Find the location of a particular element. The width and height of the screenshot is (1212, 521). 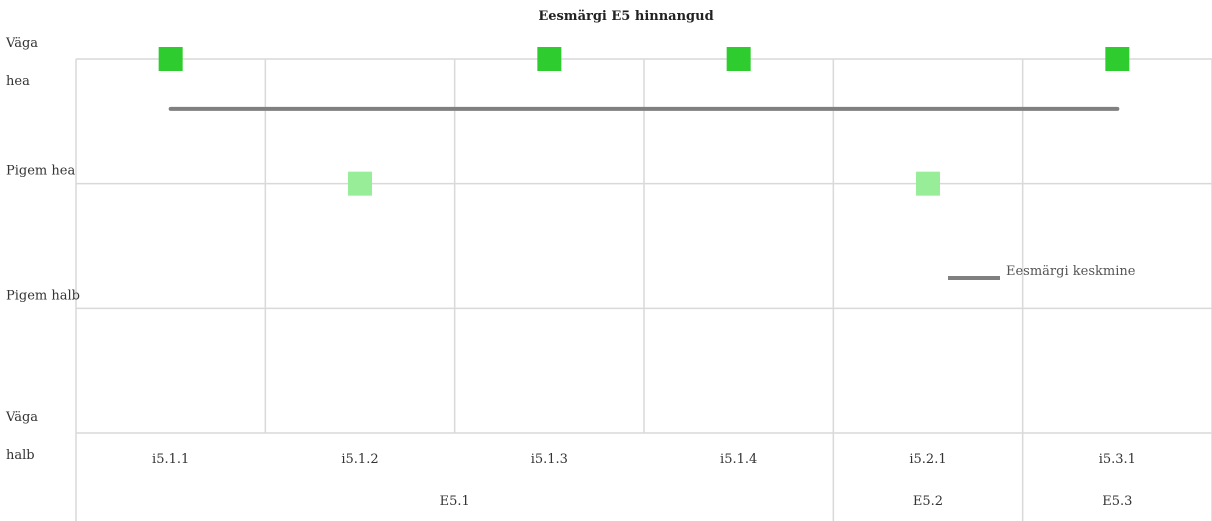

x-tick-label: i5.1.3 is located at coordinates (549, 459).